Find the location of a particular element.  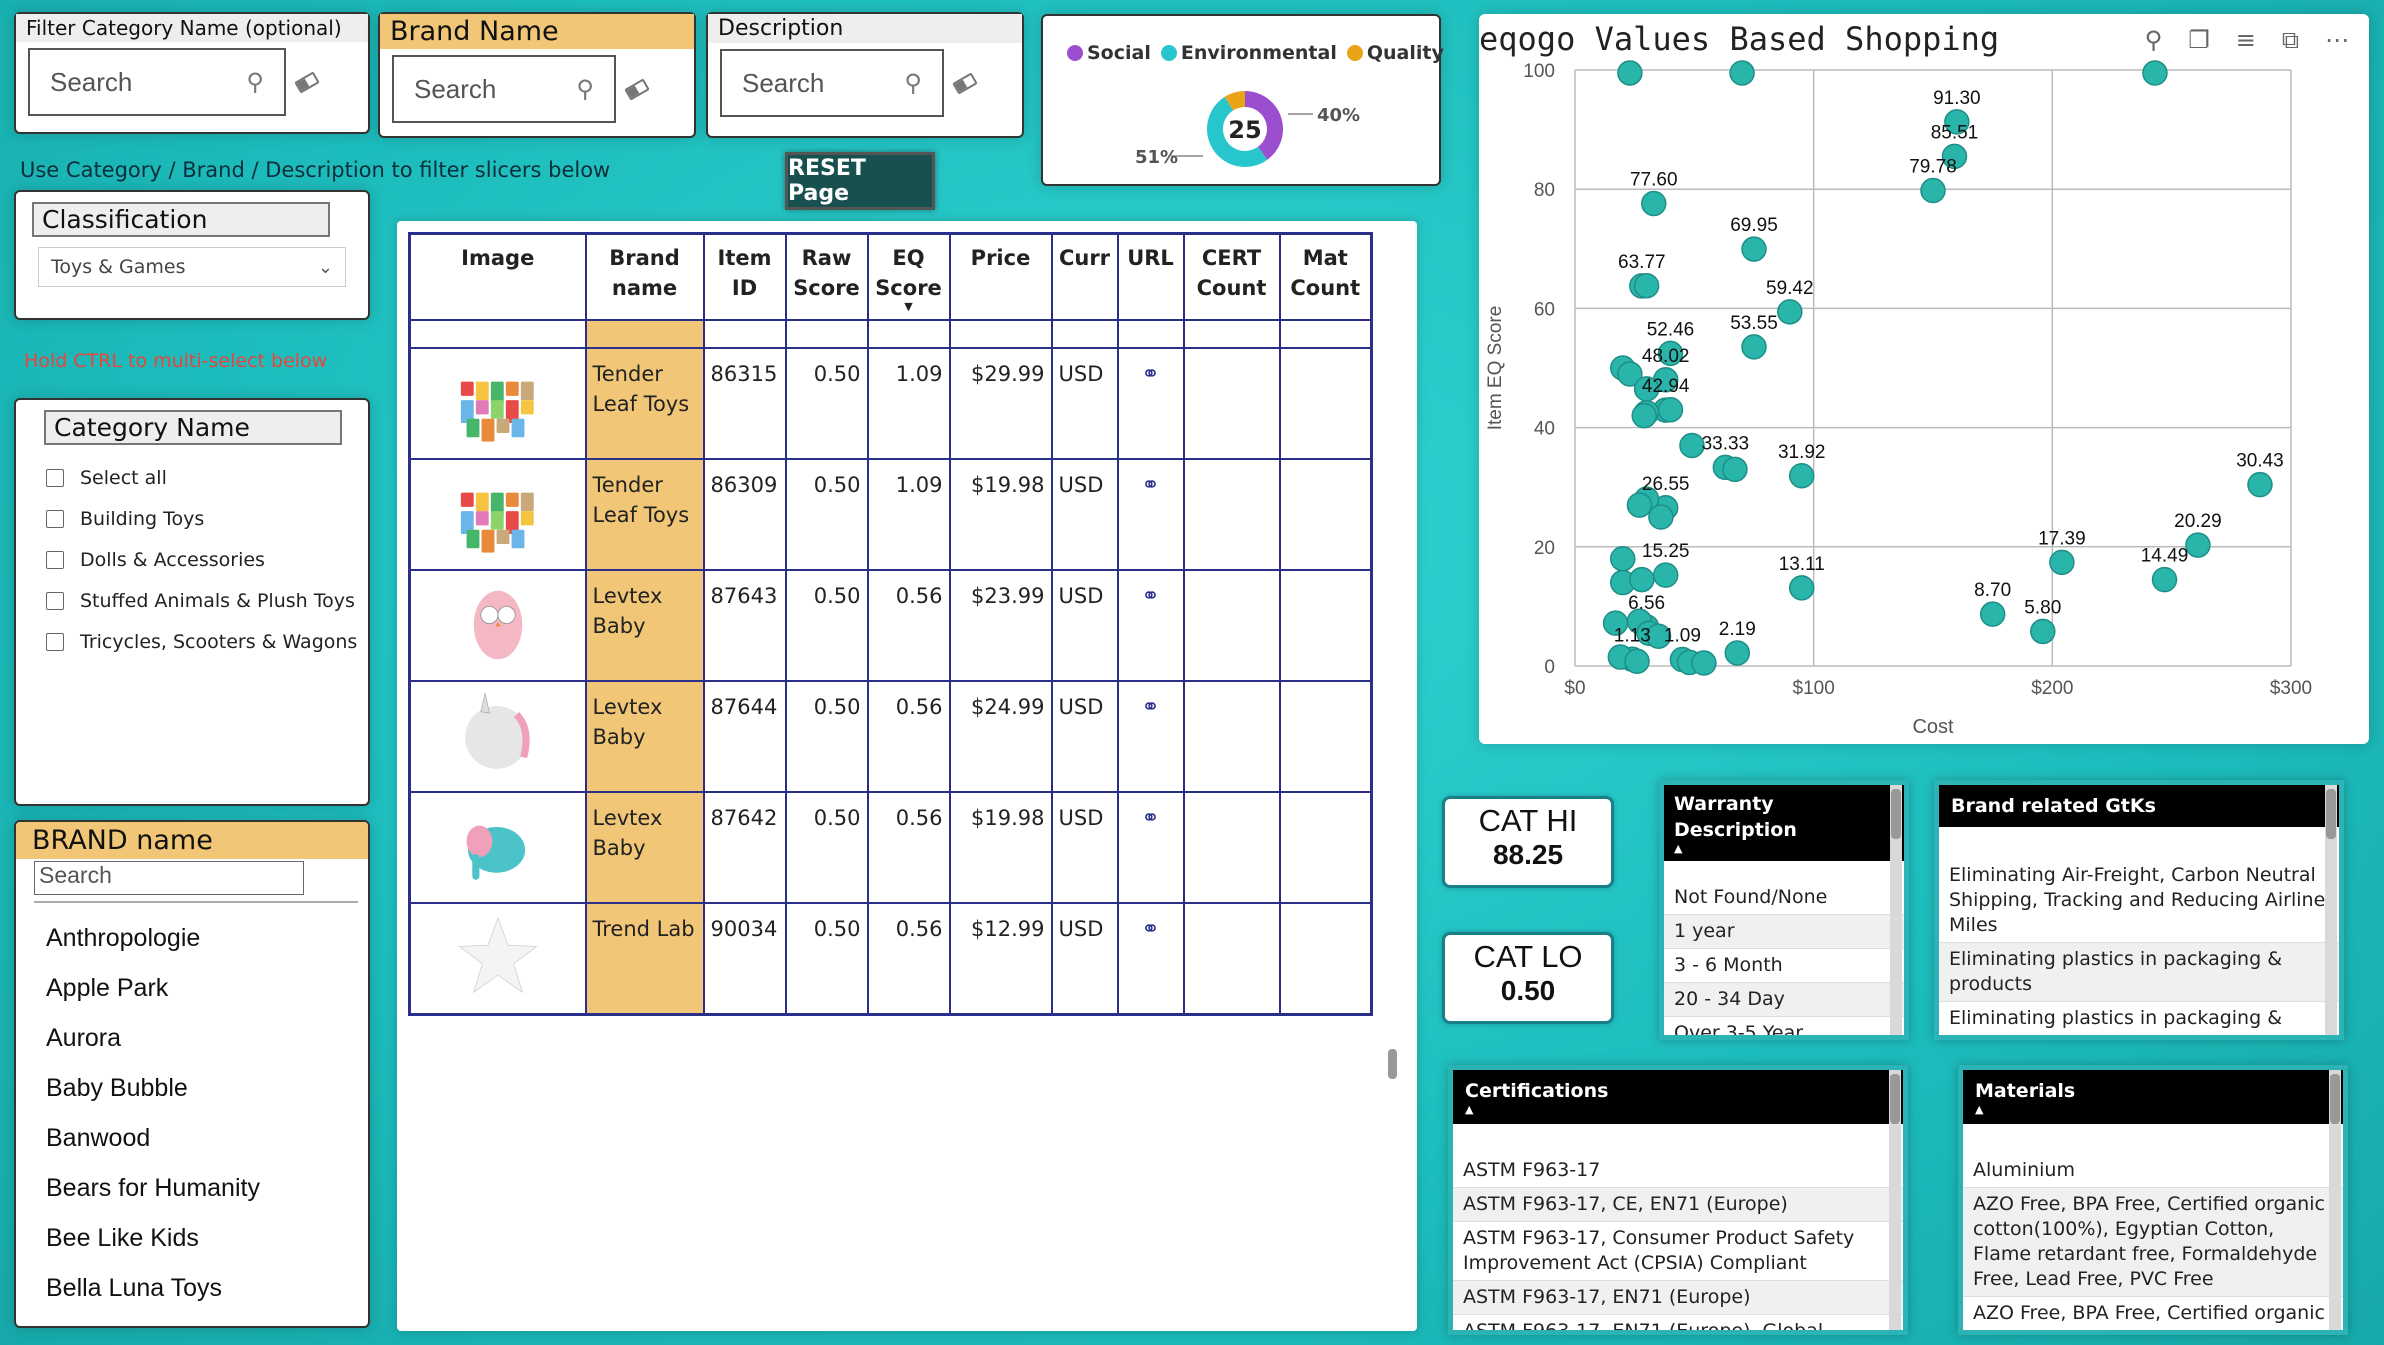

table-row: Levtex Baby 87642 0.50 0.56 $19.98 USD ⚭ is located at coordinates (890, 848).